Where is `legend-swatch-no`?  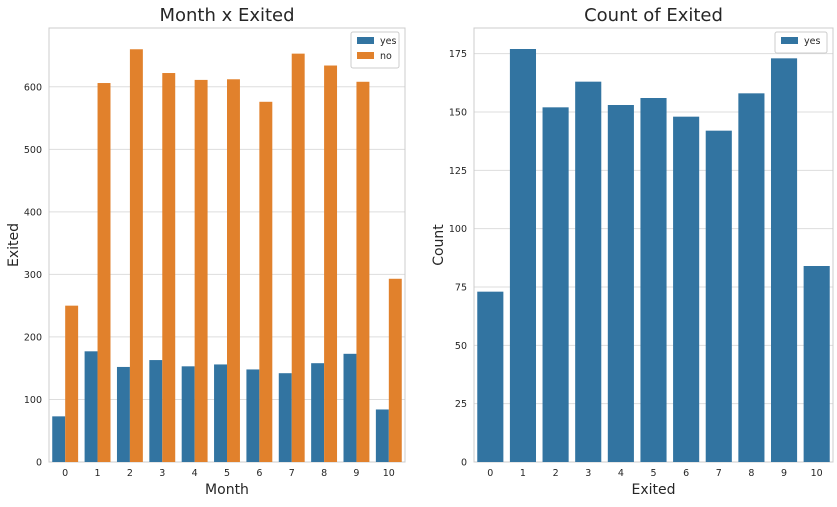
legend-swatch-no is located at coordinates (365, 55).